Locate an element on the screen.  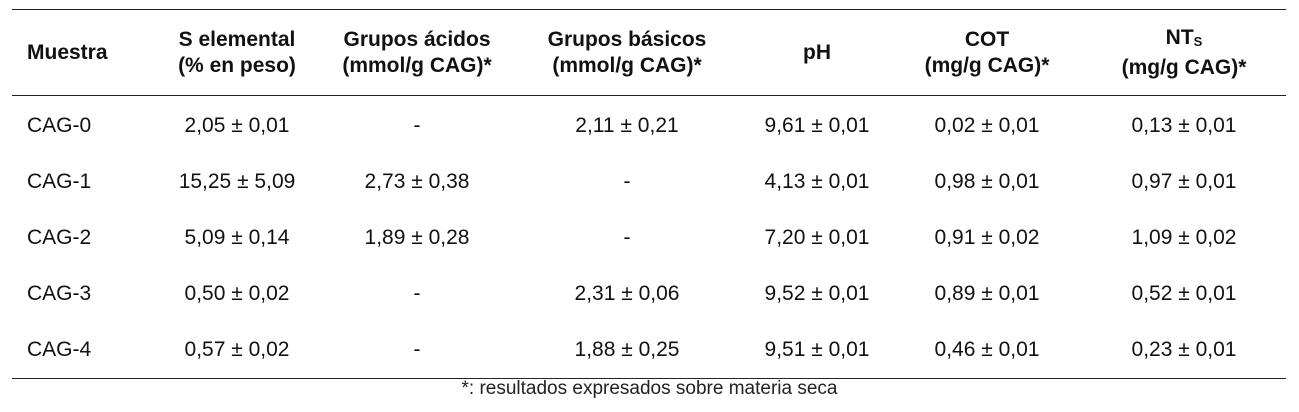
cell-cot: 0,89 ± 0,01 is located at coordinates (987, 293).